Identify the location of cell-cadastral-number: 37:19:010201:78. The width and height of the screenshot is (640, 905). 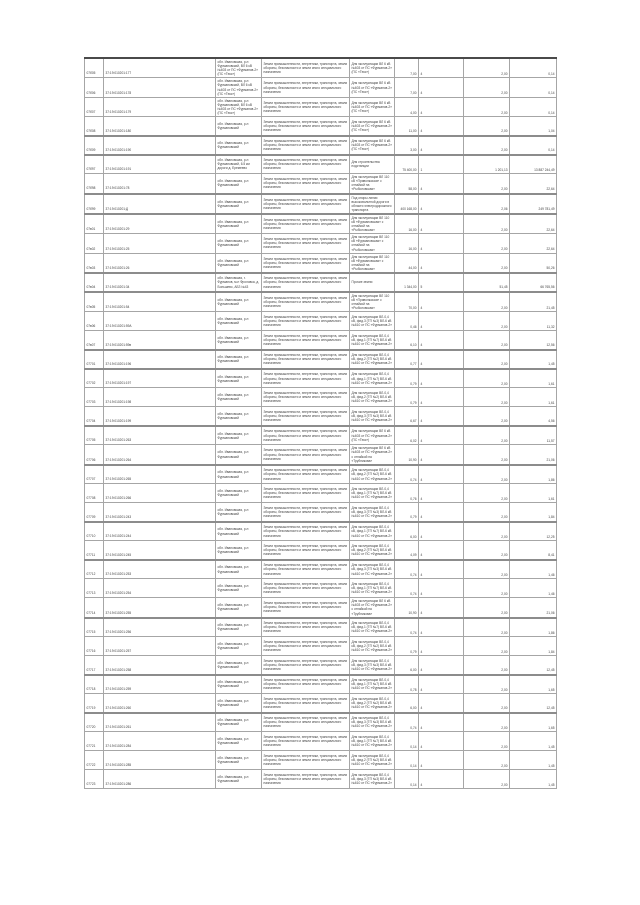
(159, 184).